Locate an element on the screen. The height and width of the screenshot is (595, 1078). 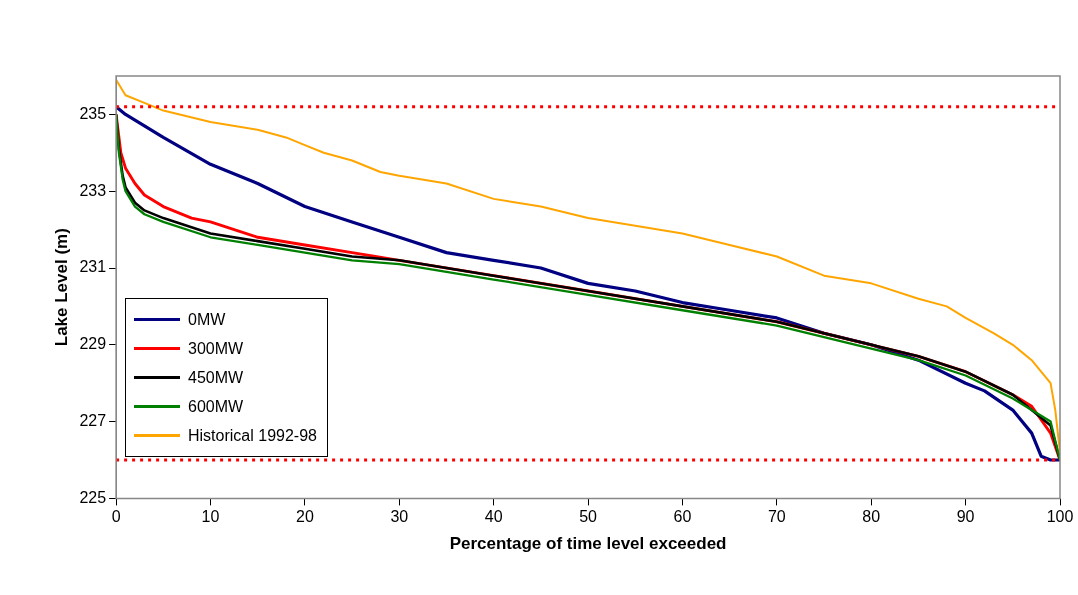
x-axis-title: Percentage of time level exceeded is located at coordinates (588, 544).